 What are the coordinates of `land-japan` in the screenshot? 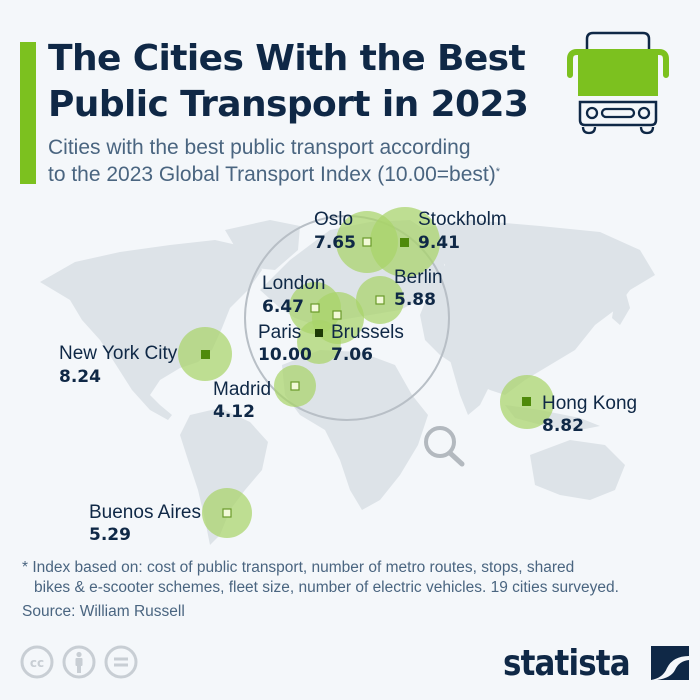 It's located at (621, 307).